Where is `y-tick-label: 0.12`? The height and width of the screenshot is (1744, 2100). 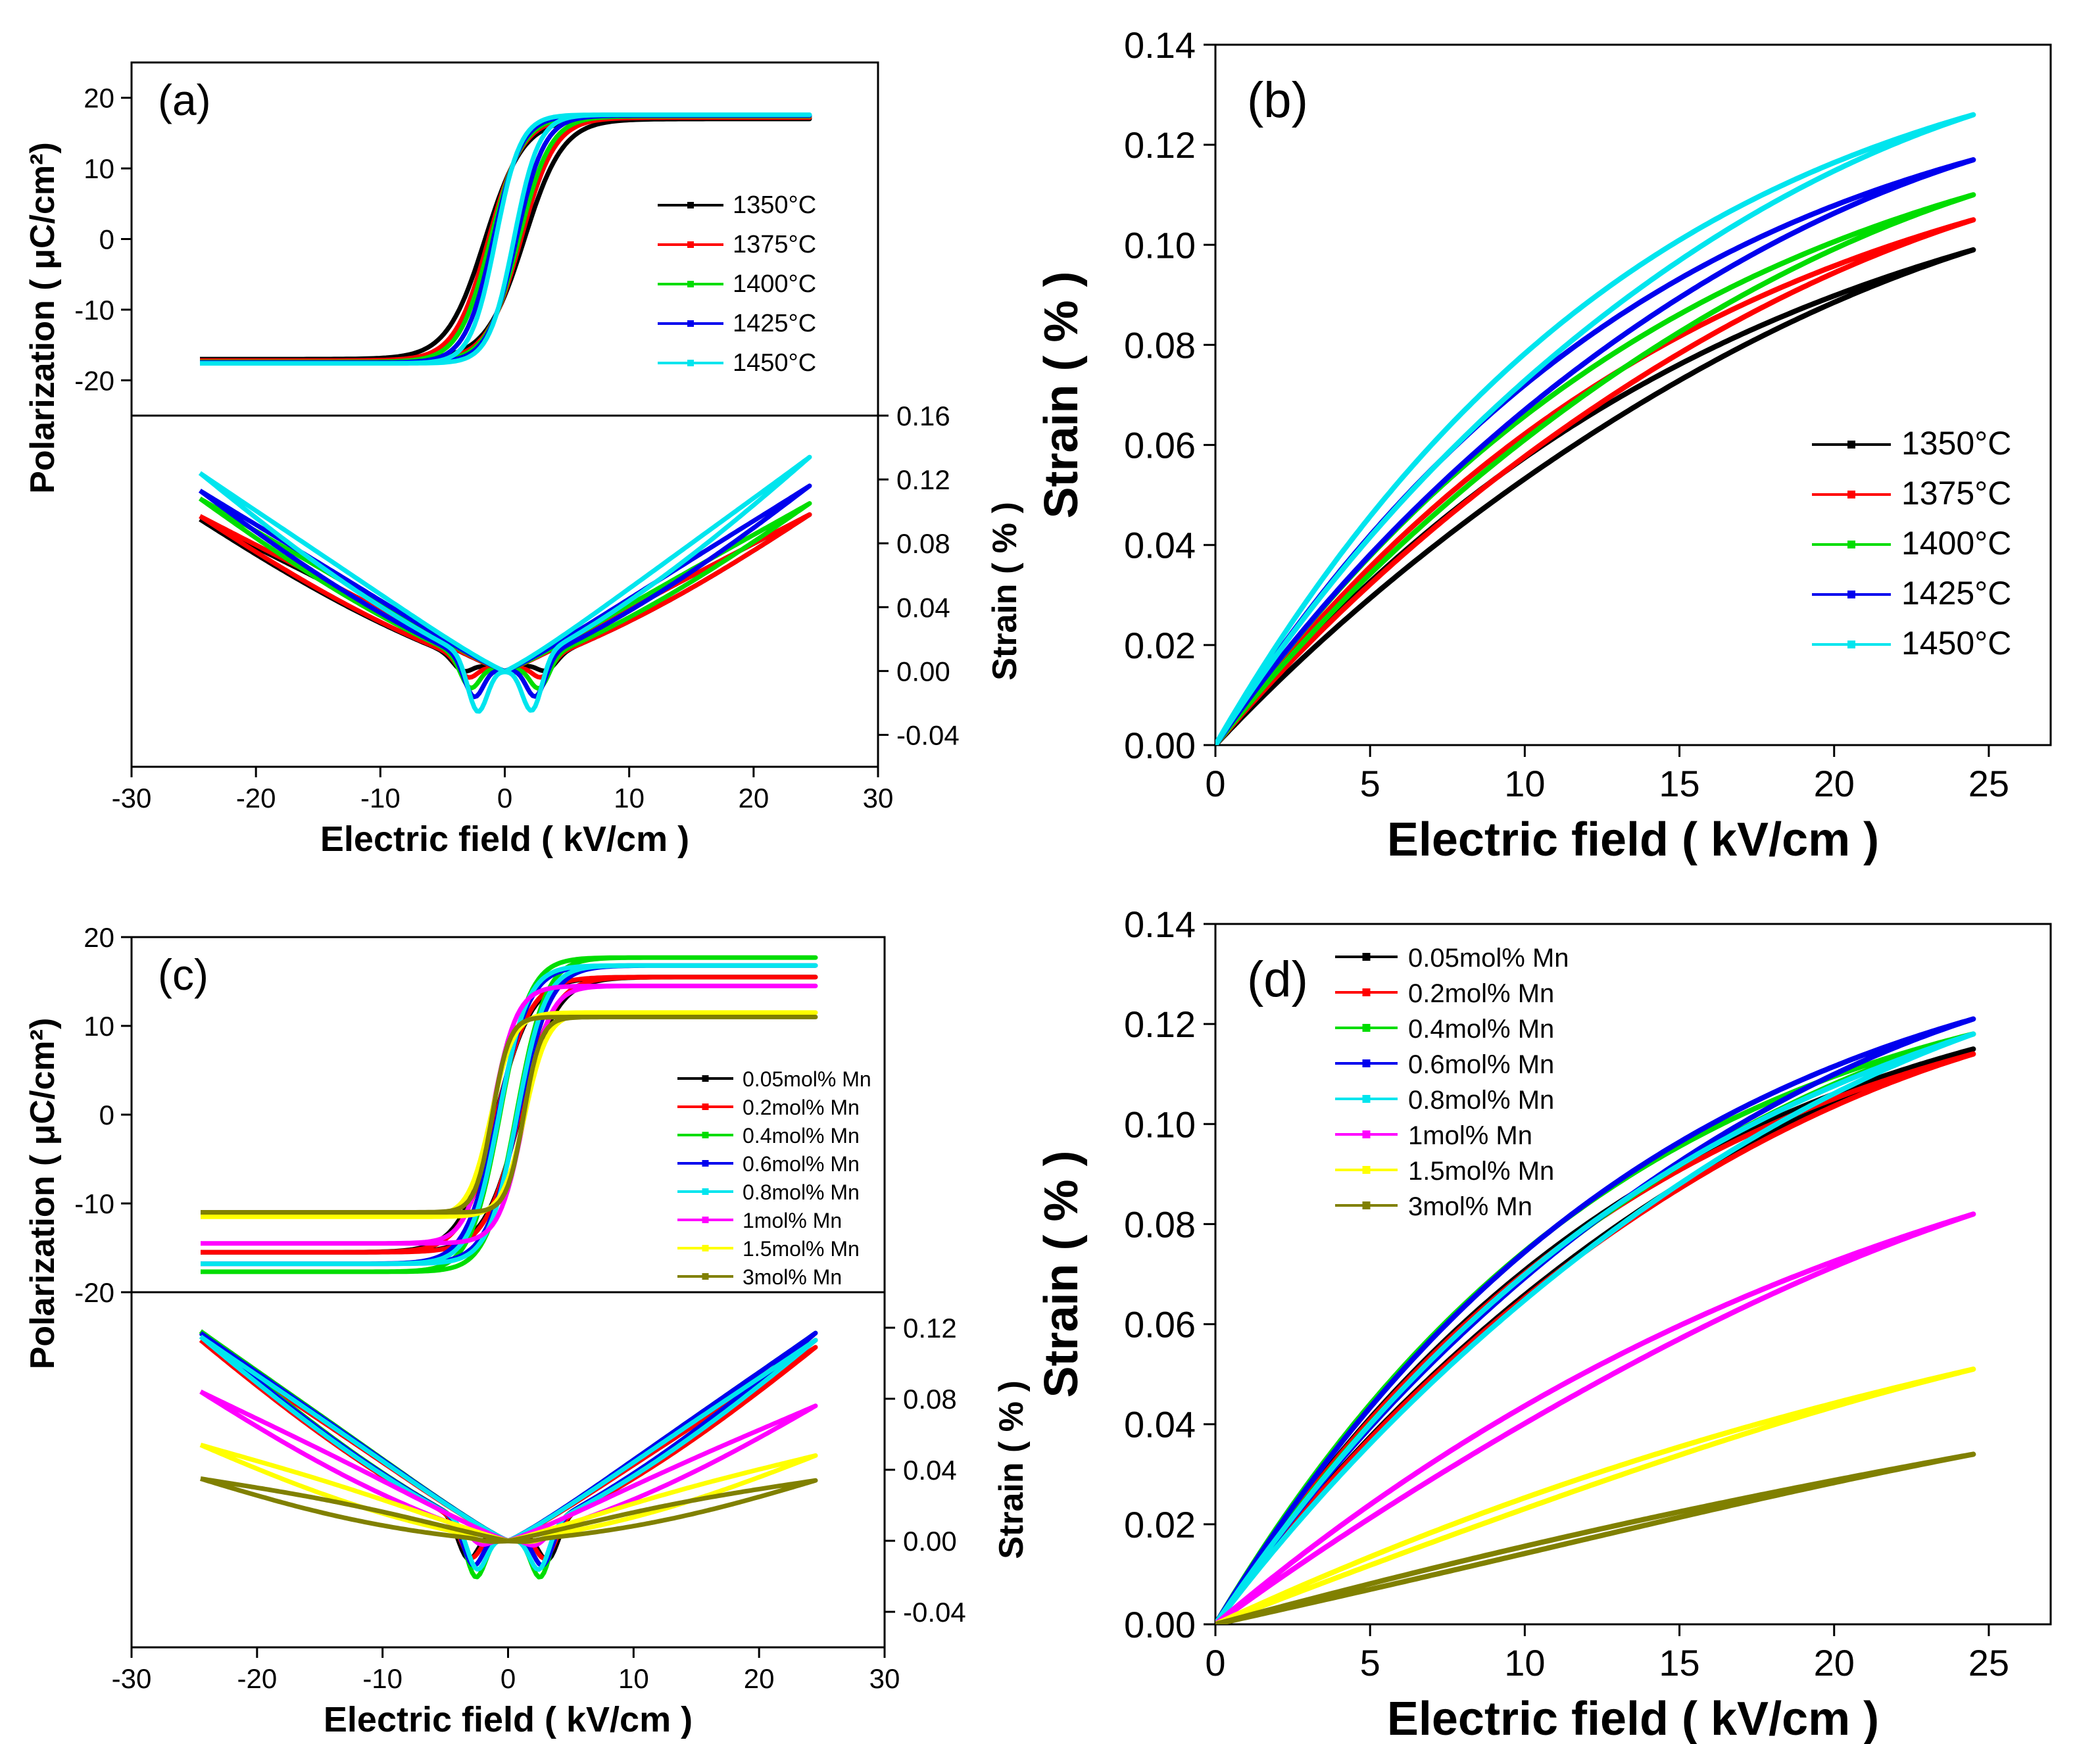
y-tick-label: 0.12 is located at coordinates (1160, 145).